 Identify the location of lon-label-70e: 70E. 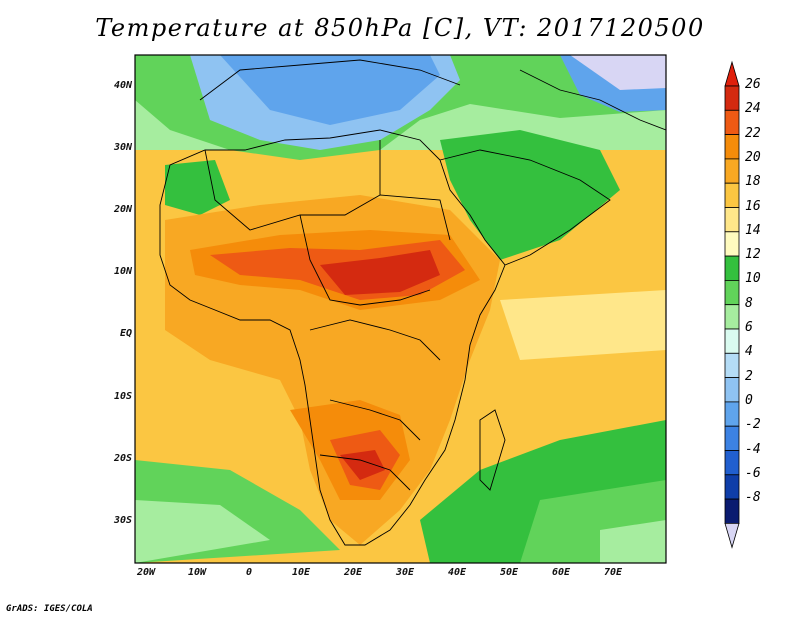
(613, 572).